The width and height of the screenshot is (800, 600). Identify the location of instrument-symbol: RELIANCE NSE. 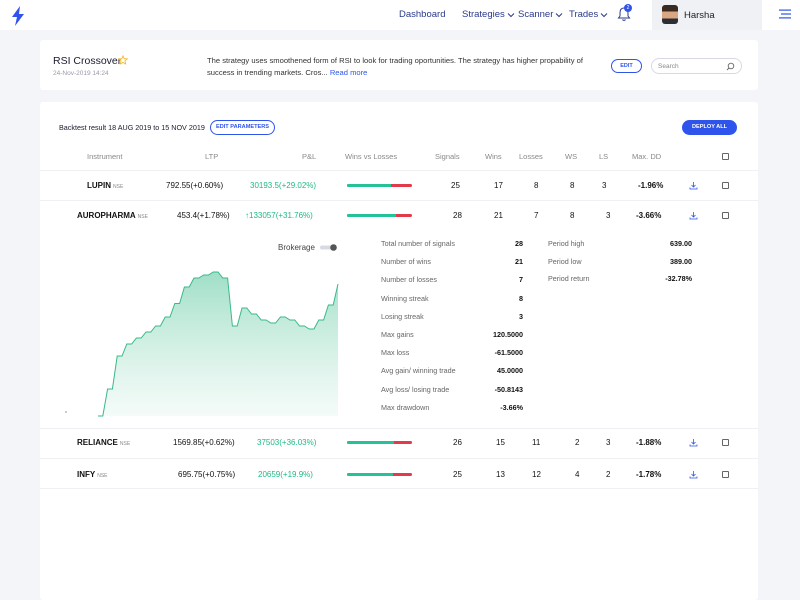
(103, 442).